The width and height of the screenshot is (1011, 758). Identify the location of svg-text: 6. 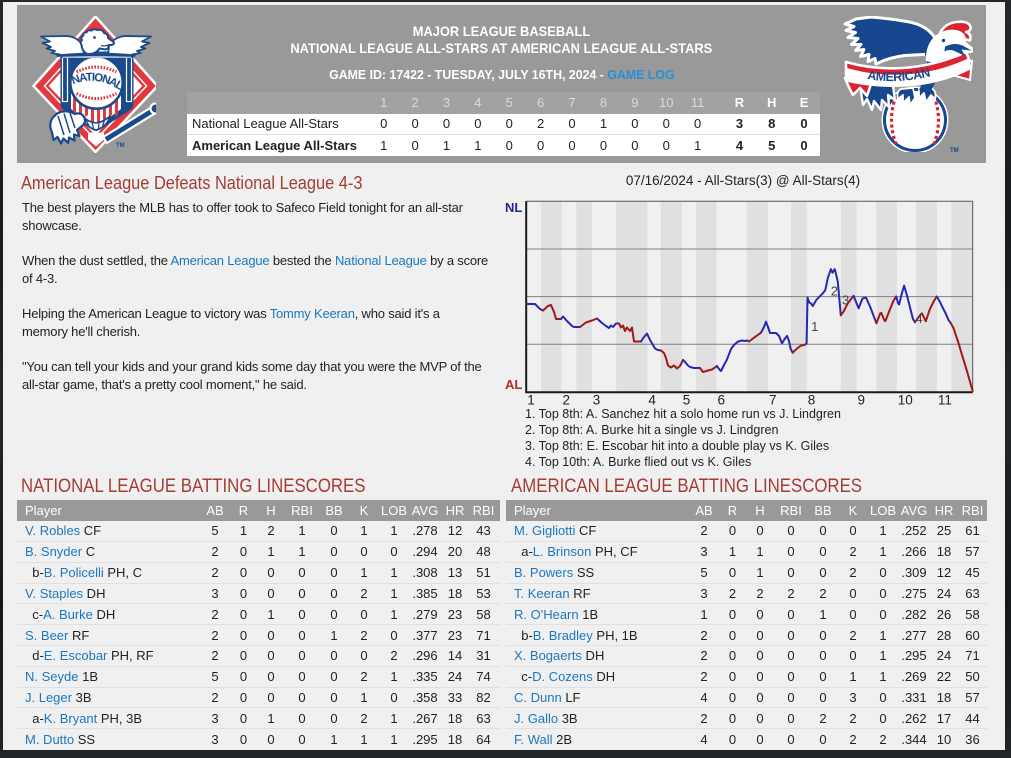
(722, 400).